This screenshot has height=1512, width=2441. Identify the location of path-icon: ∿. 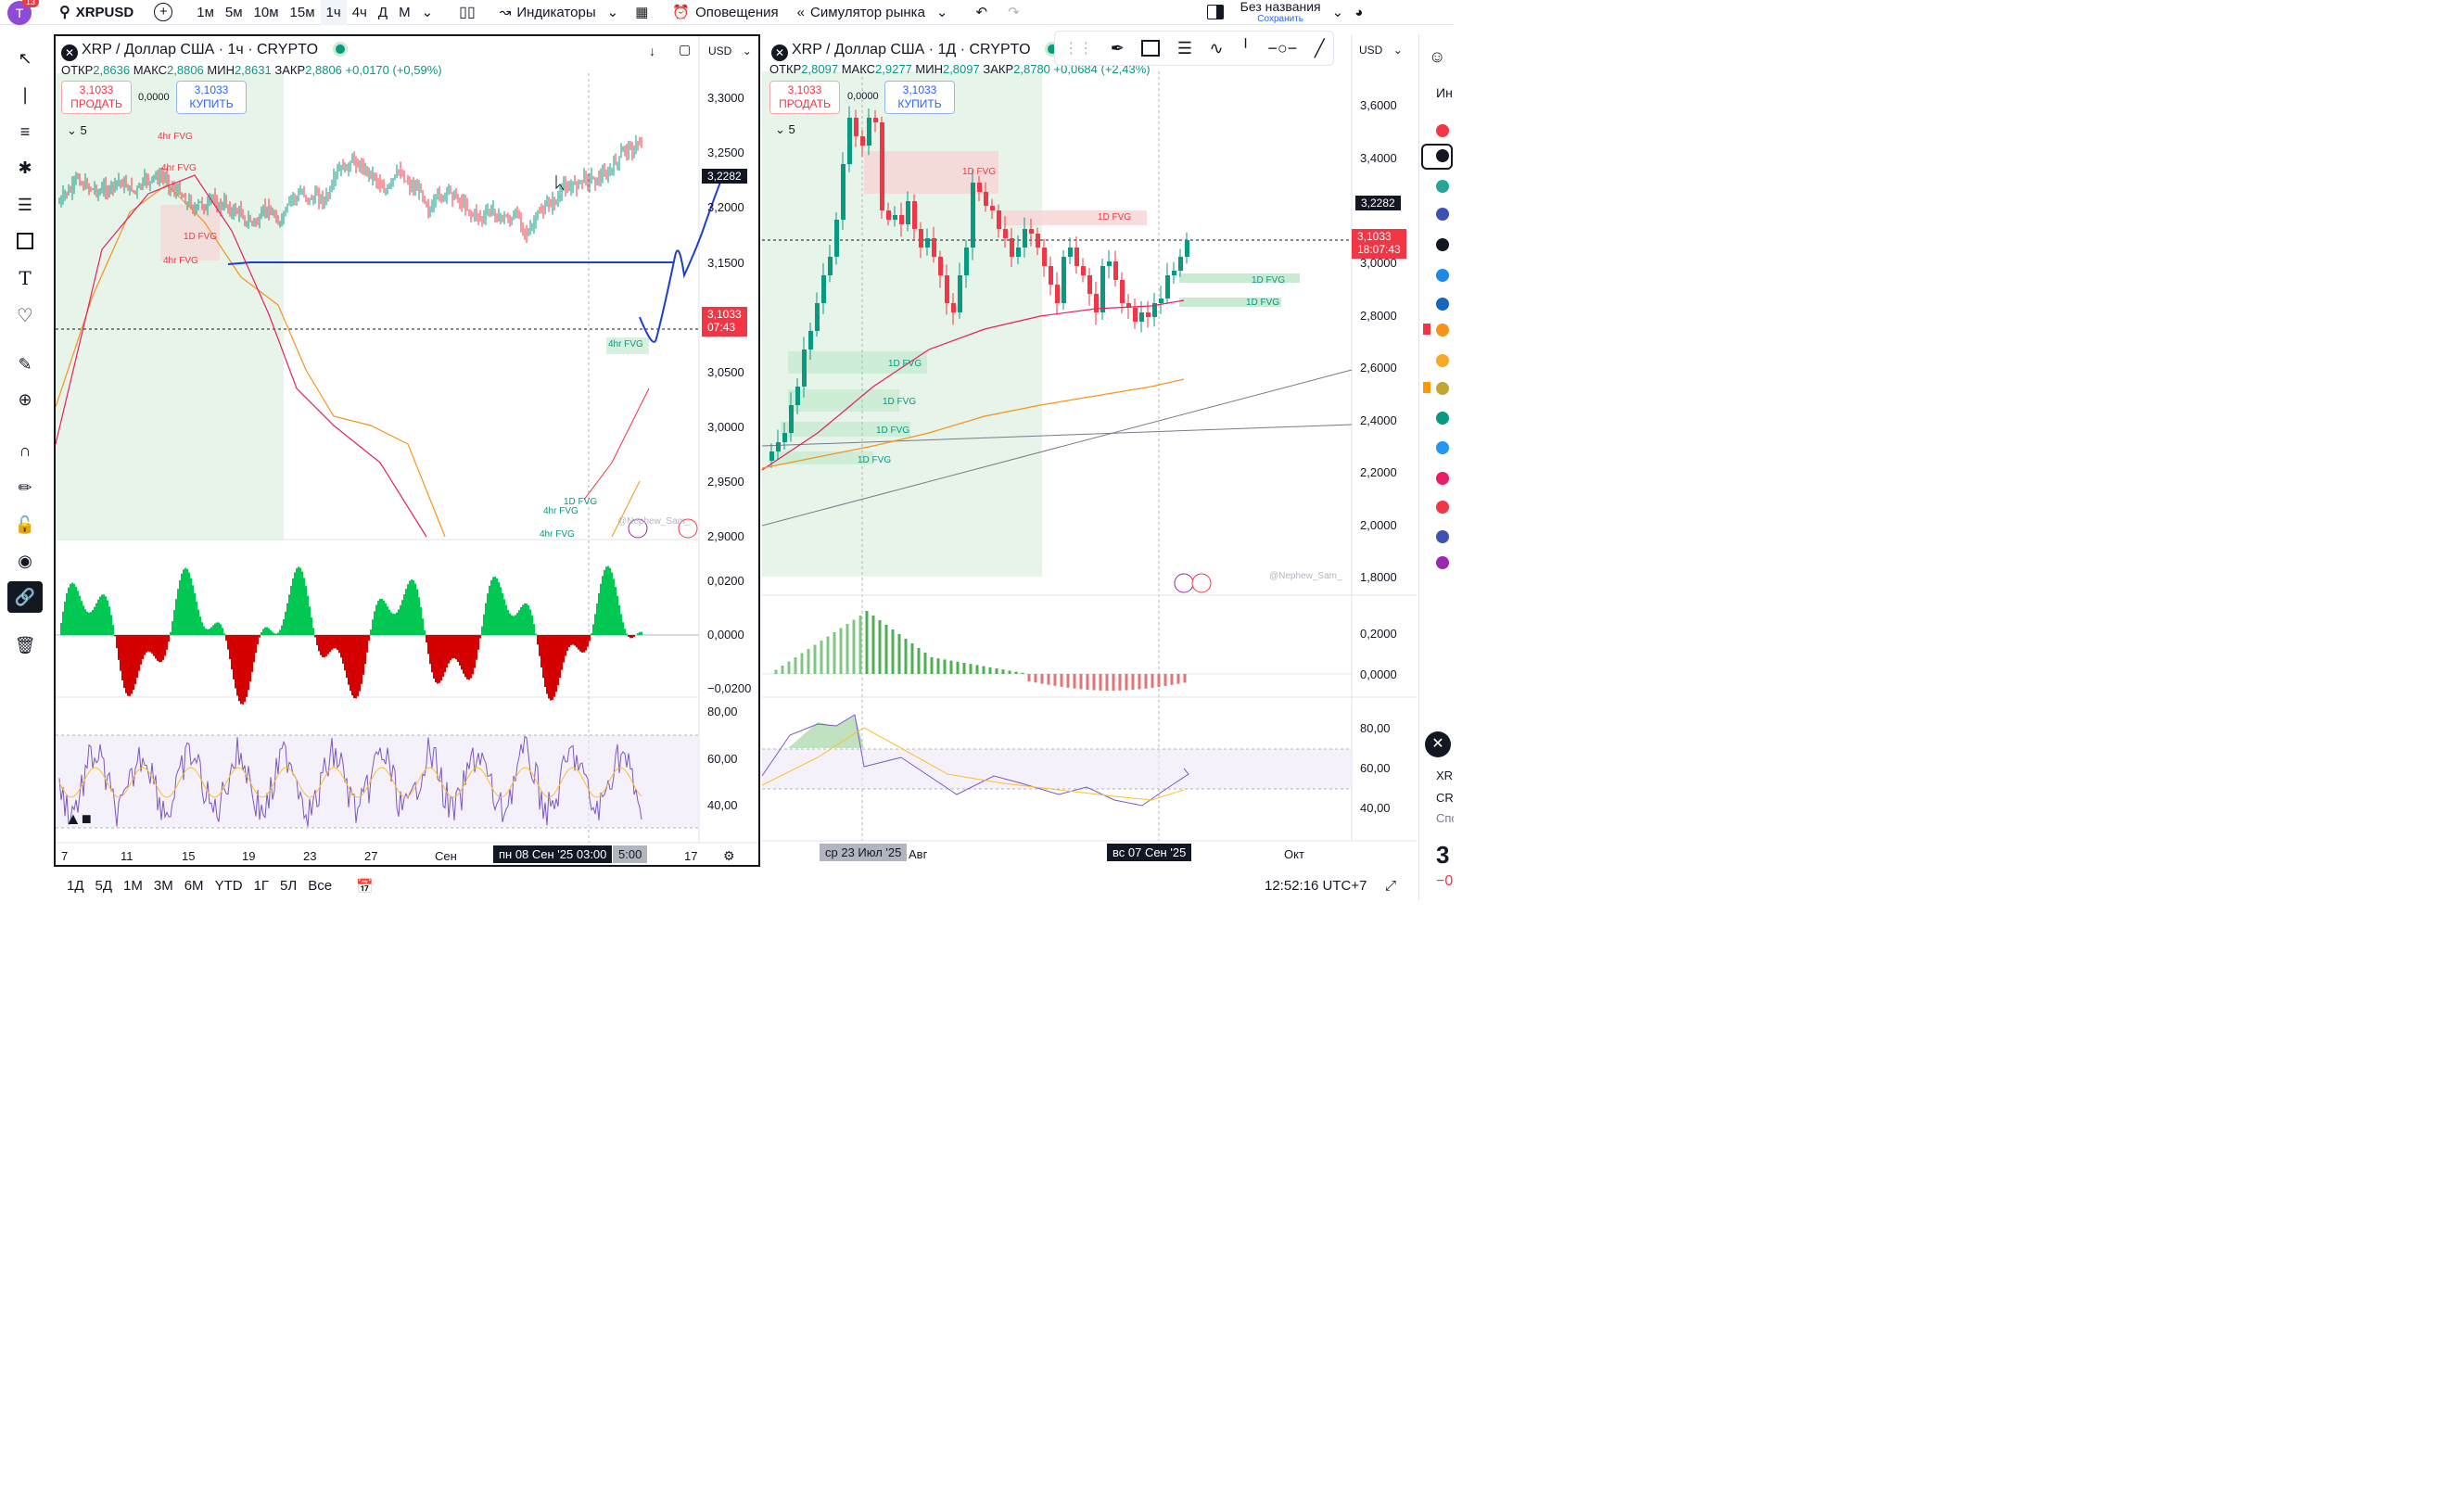
(1216, 47).